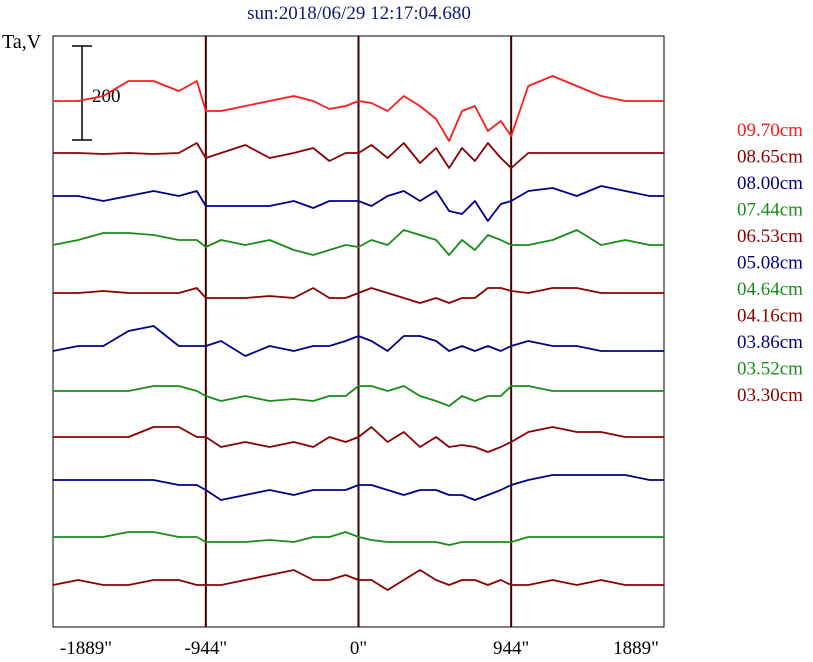 Image resolution: width=813 pixels, height=662 pixels. I want to click on legend-entry: 09.70cm, so click(770, 130).